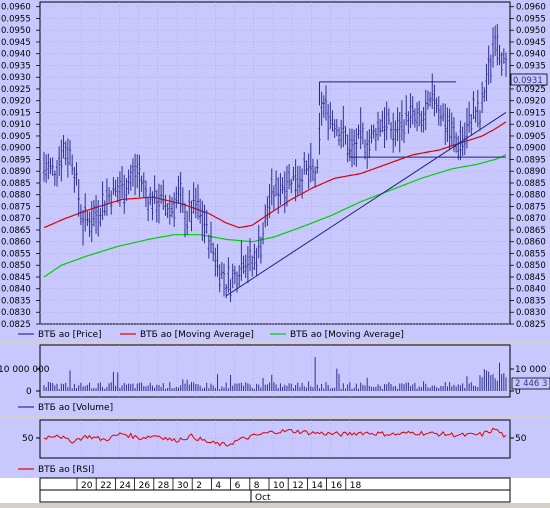  I want to click on price-tick-label-right: 0.0875, so click(531, 207).